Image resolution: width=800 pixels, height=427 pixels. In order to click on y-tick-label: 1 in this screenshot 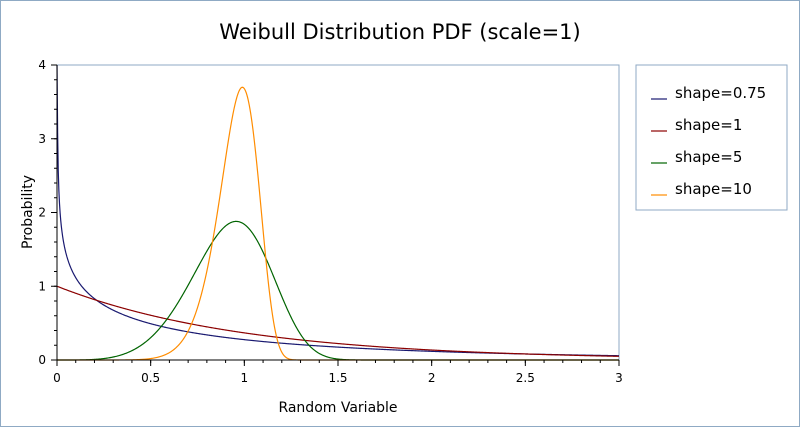, I will do `click(42, 286)`.